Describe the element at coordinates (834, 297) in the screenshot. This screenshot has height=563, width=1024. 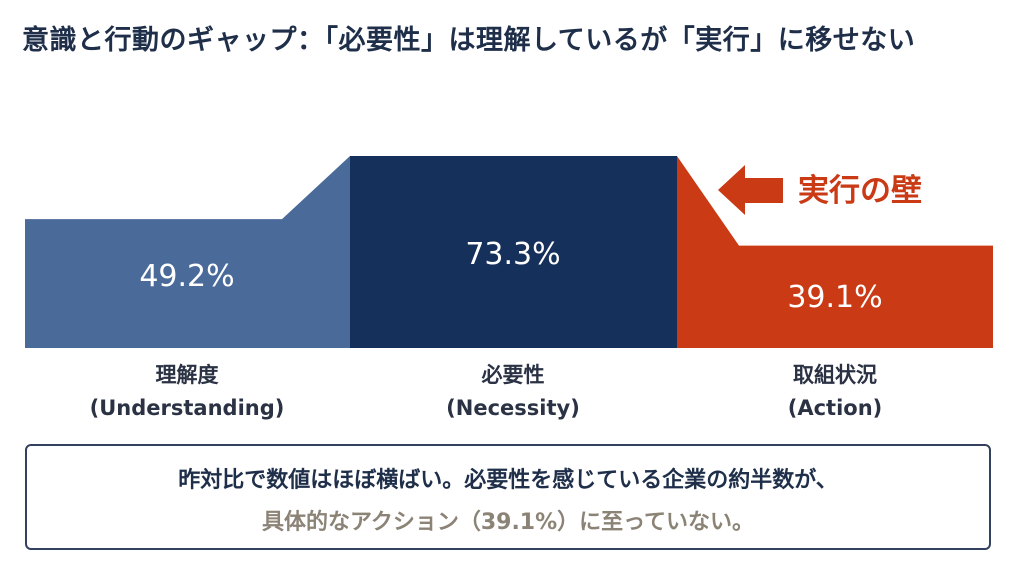
I see `value-label-action: 39.1%` at that location.